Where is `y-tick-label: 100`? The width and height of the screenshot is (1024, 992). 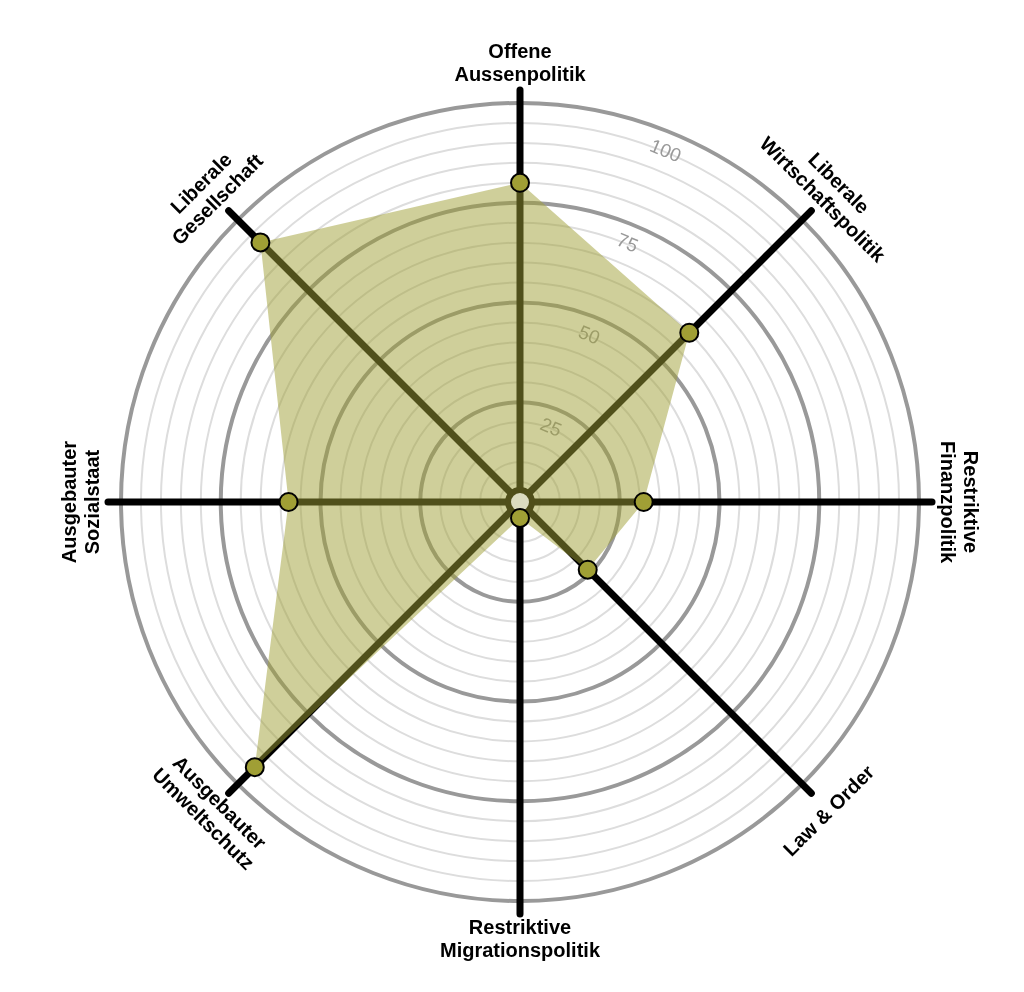
y-tick-label: 100 is located at coordinates (665, 150).